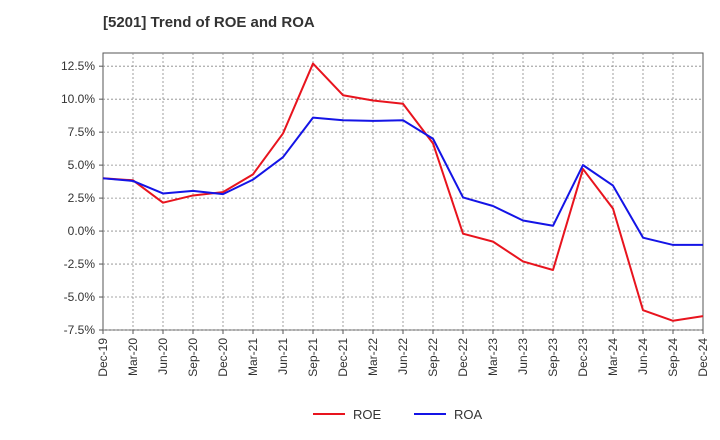 This screenshot has width=720, height=440. What do you see at coordinates (80, 330) in the screenshot?
I see `y-tick-label: -7.5%` at bounding box center [80, 330].